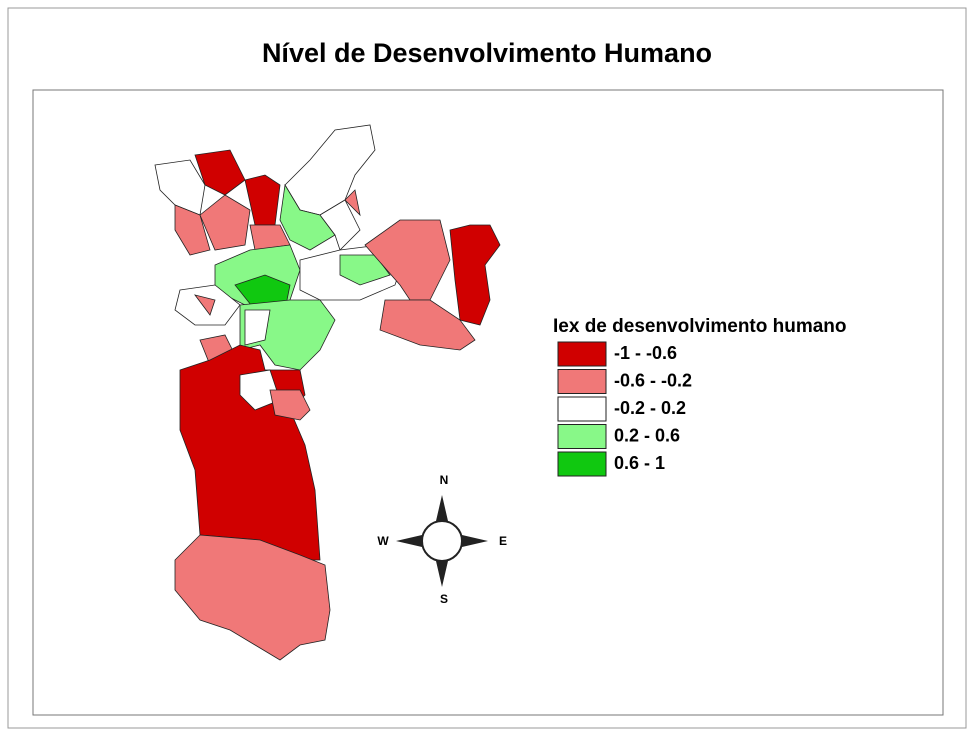  What do you see at coordinates (700, 326) in the screenshot?
I see `legend-title: Iex de desenvolvimento humano` at bounding box center [700, 326].